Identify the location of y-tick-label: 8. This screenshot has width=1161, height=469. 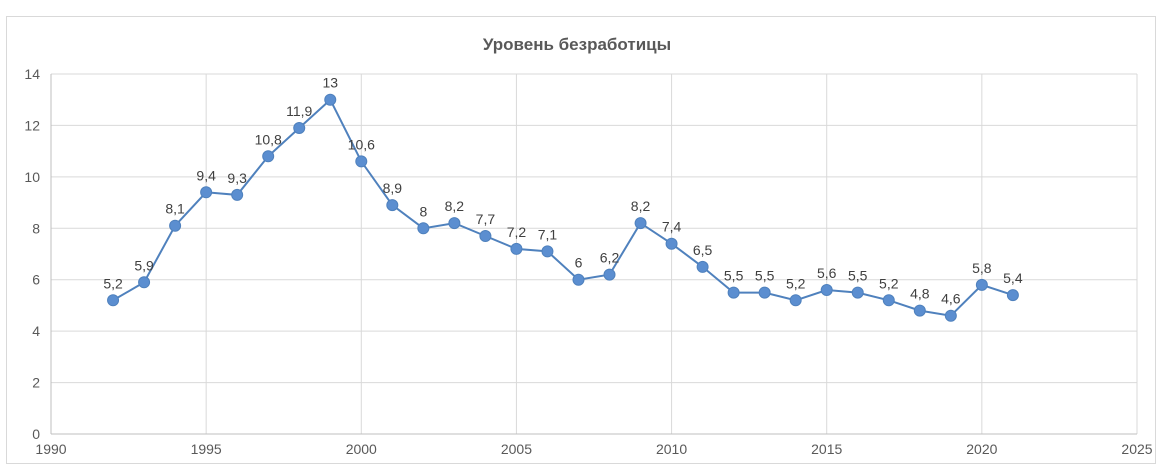
(36, 228).